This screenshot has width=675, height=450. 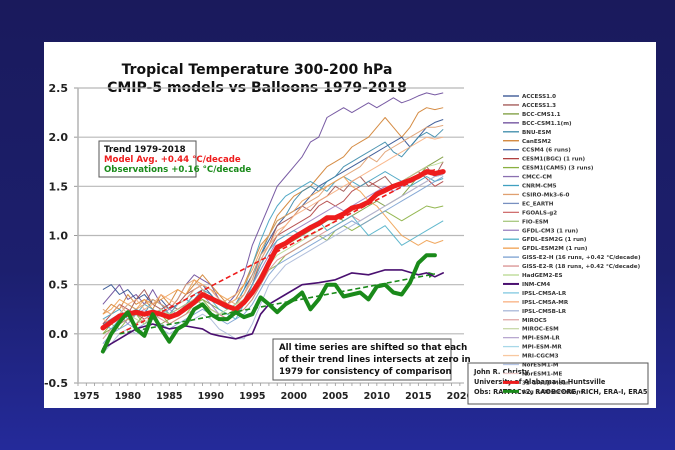 What do you see at coordinates (536, 142) in the screenshot?
I see `legend-label: CanESM2` at bounding box center [536, 142].